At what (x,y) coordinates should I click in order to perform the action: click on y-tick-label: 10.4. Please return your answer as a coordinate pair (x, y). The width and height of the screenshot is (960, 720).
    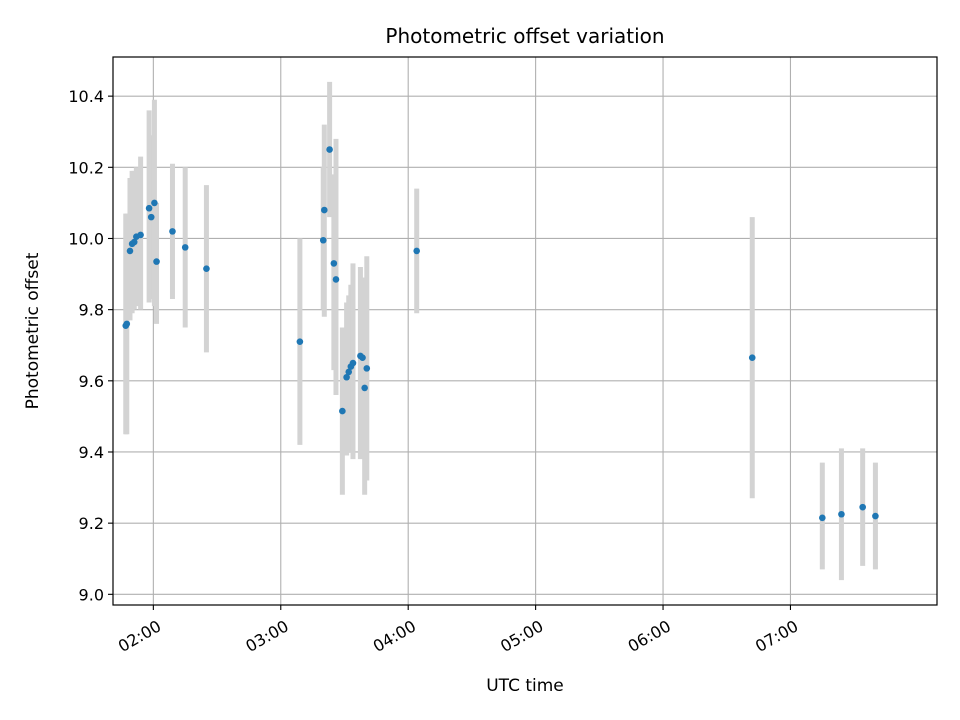
    Looking at the image, I should click on (86, 96).